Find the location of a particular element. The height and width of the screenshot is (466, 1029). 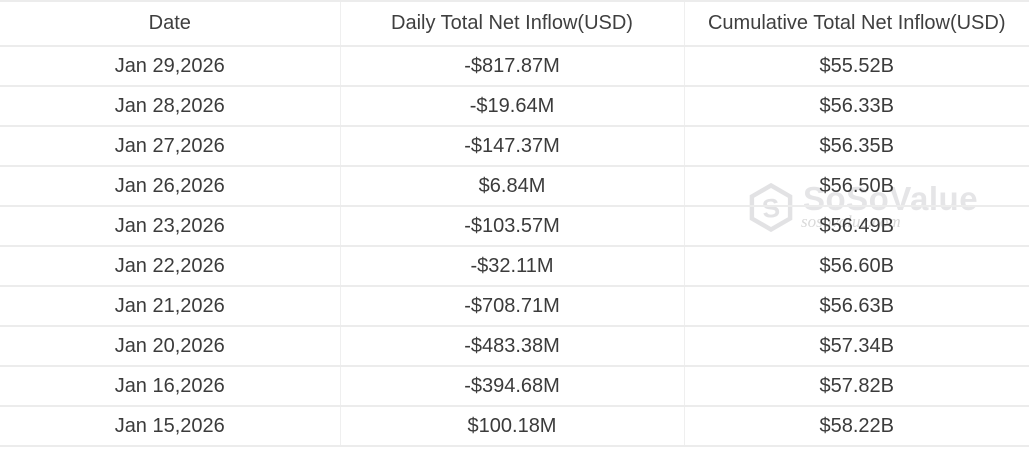

date-cell: Jan 28,2026 is located at coordinates (170, 106).